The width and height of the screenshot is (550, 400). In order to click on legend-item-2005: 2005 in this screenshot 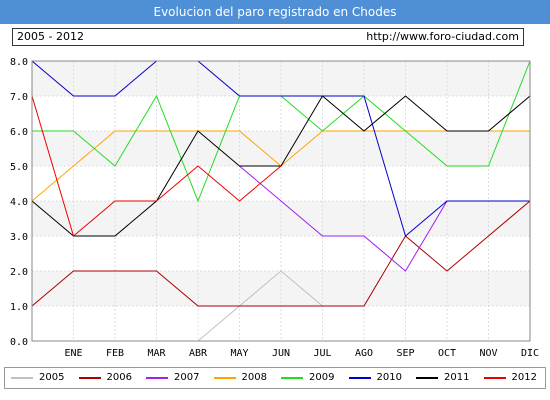, I will do `click(43, 378)`.